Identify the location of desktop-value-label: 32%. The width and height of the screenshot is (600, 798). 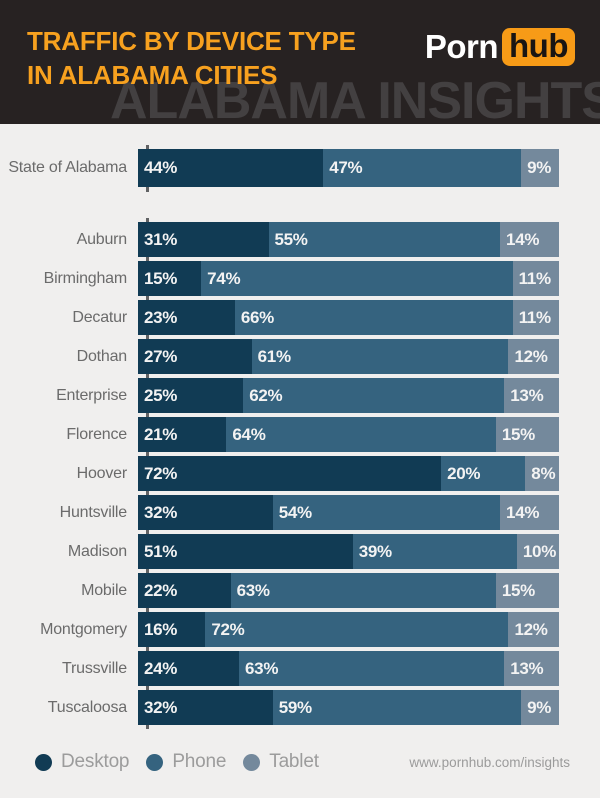
(161, 512).